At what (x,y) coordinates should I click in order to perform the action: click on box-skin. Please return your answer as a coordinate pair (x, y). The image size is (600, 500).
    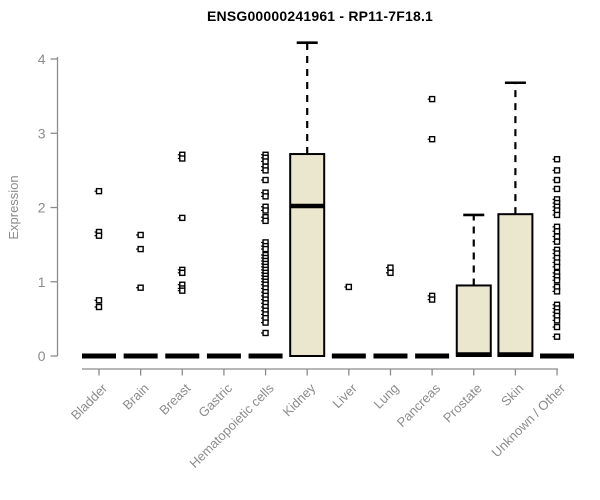
    Looking at the image, I should click on (515, 285).